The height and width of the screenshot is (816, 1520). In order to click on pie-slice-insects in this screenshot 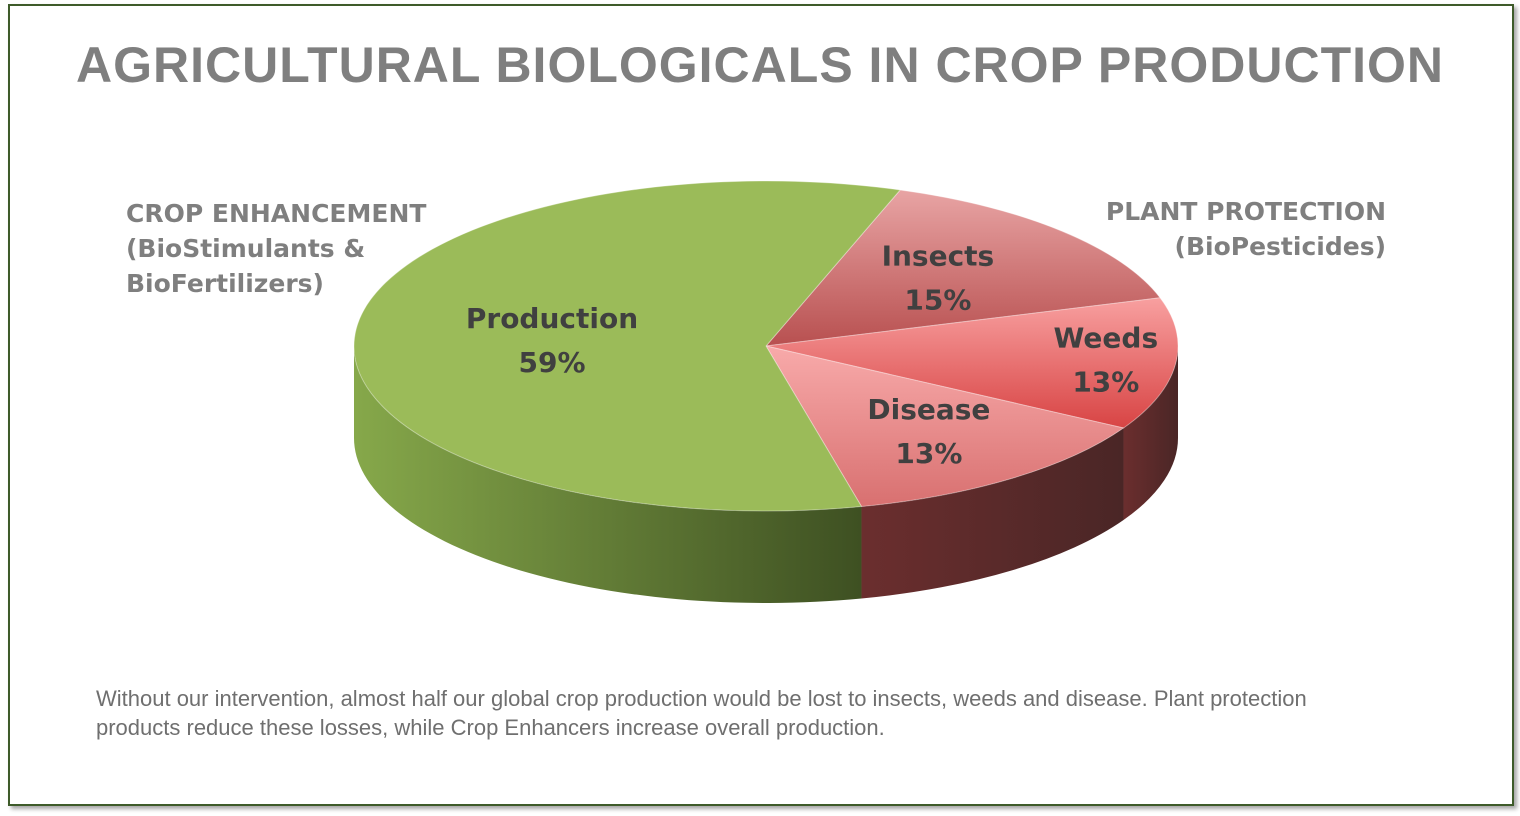, I will do `click(962, 268)`.